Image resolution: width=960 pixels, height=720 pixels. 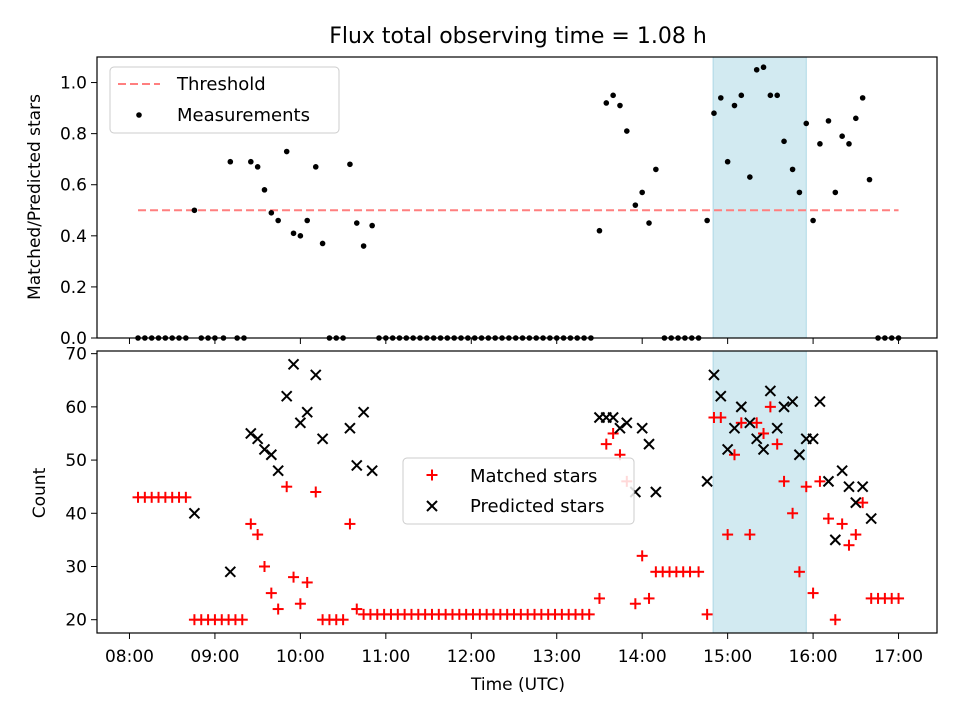 What do you see at coordinates (73, 84) in the screenshot?
I see `y-tick-label: 1.0` at bounding box center [73, 84].